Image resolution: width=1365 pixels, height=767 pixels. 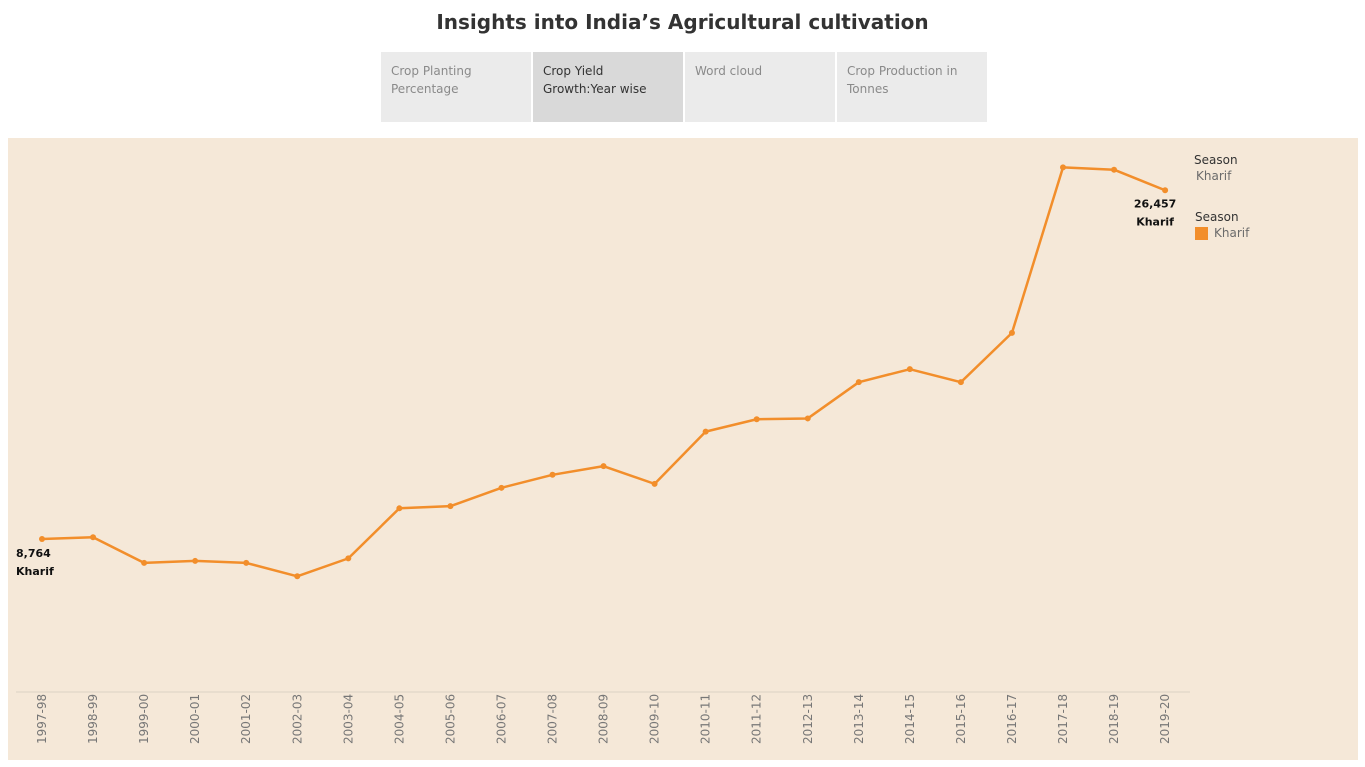 I want to click on x-tick-label: 2018-19, so click(x=1114, y=719).